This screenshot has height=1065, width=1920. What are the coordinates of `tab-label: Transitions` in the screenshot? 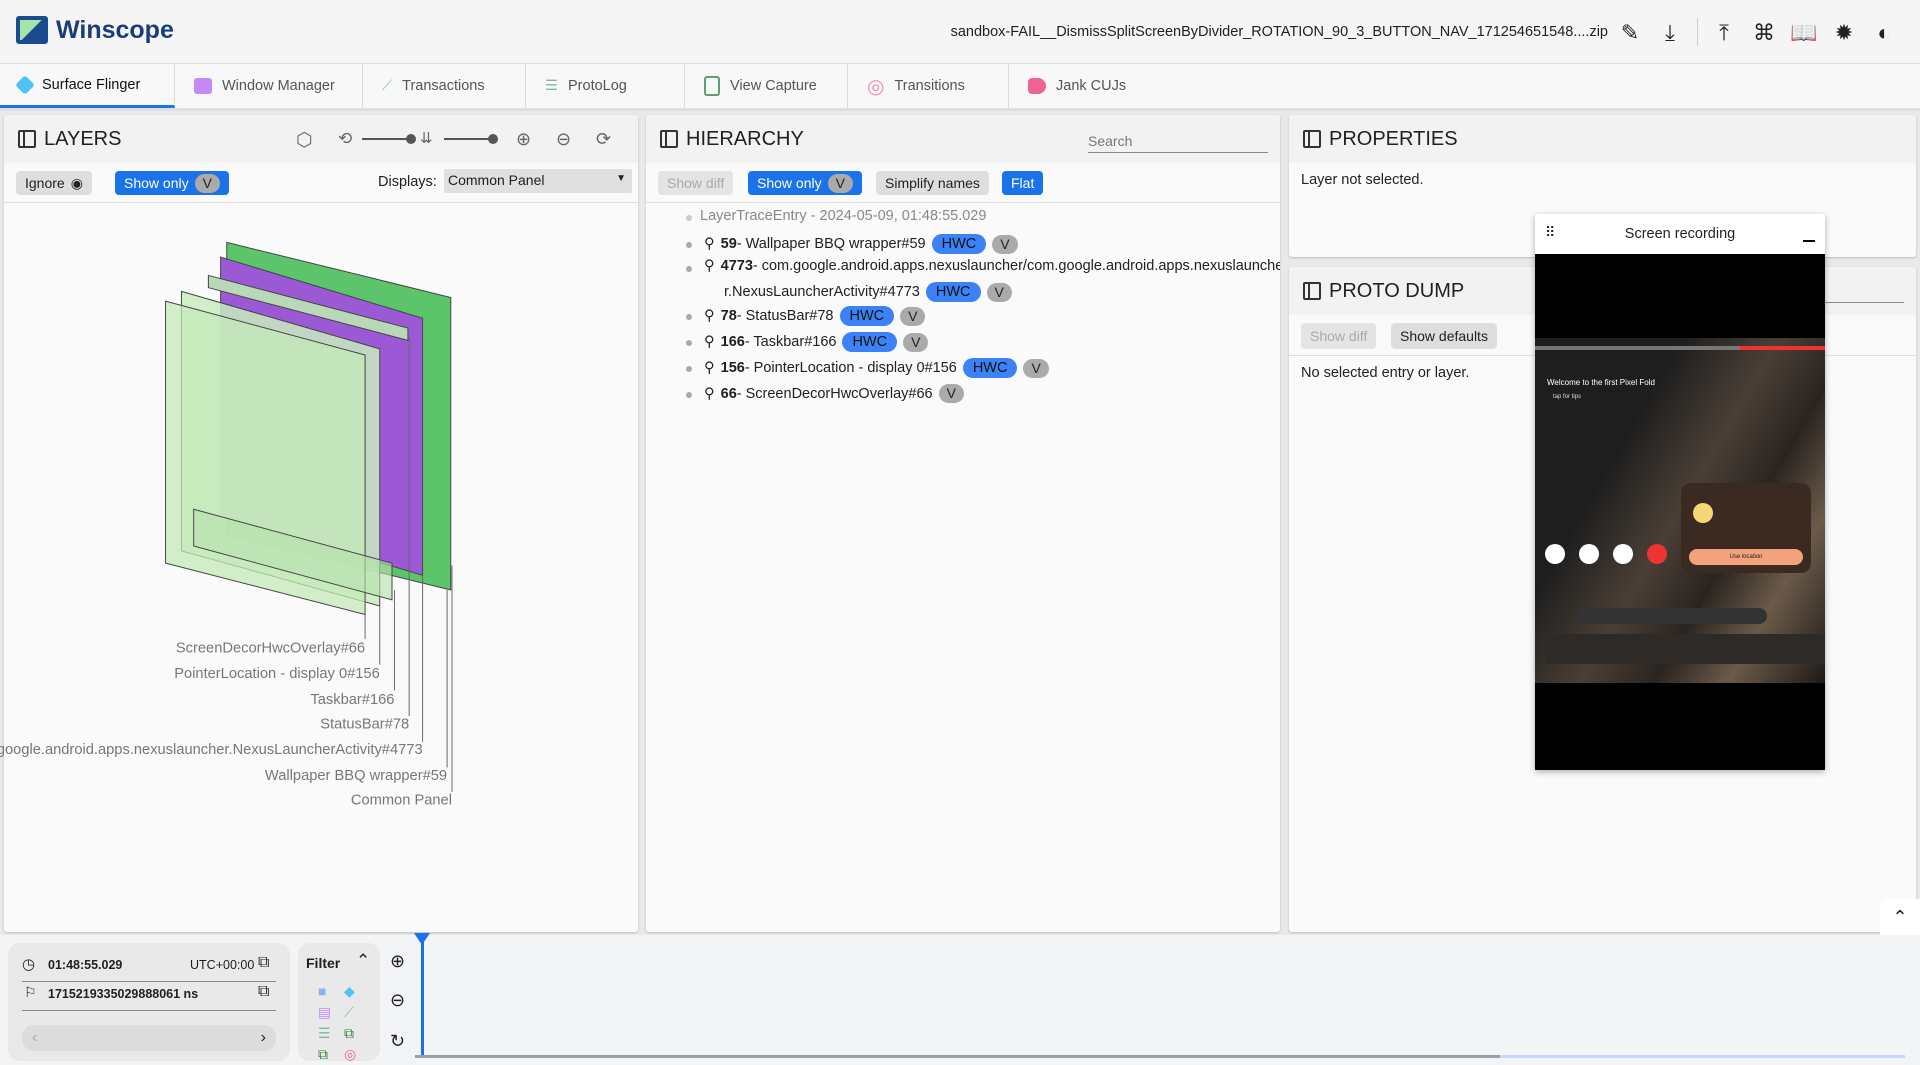 It's located at (929, 86).